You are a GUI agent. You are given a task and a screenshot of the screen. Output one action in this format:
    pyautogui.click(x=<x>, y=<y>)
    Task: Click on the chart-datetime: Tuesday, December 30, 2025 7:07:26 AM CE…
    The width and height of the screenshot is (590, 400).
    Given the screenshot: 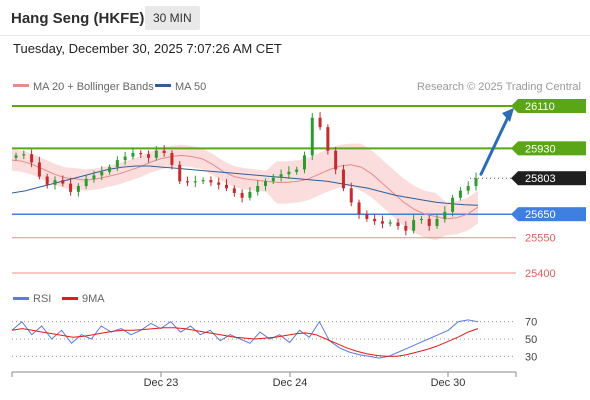 What is the action you would take?
    pyautogui.click(x=147, y=48)
    